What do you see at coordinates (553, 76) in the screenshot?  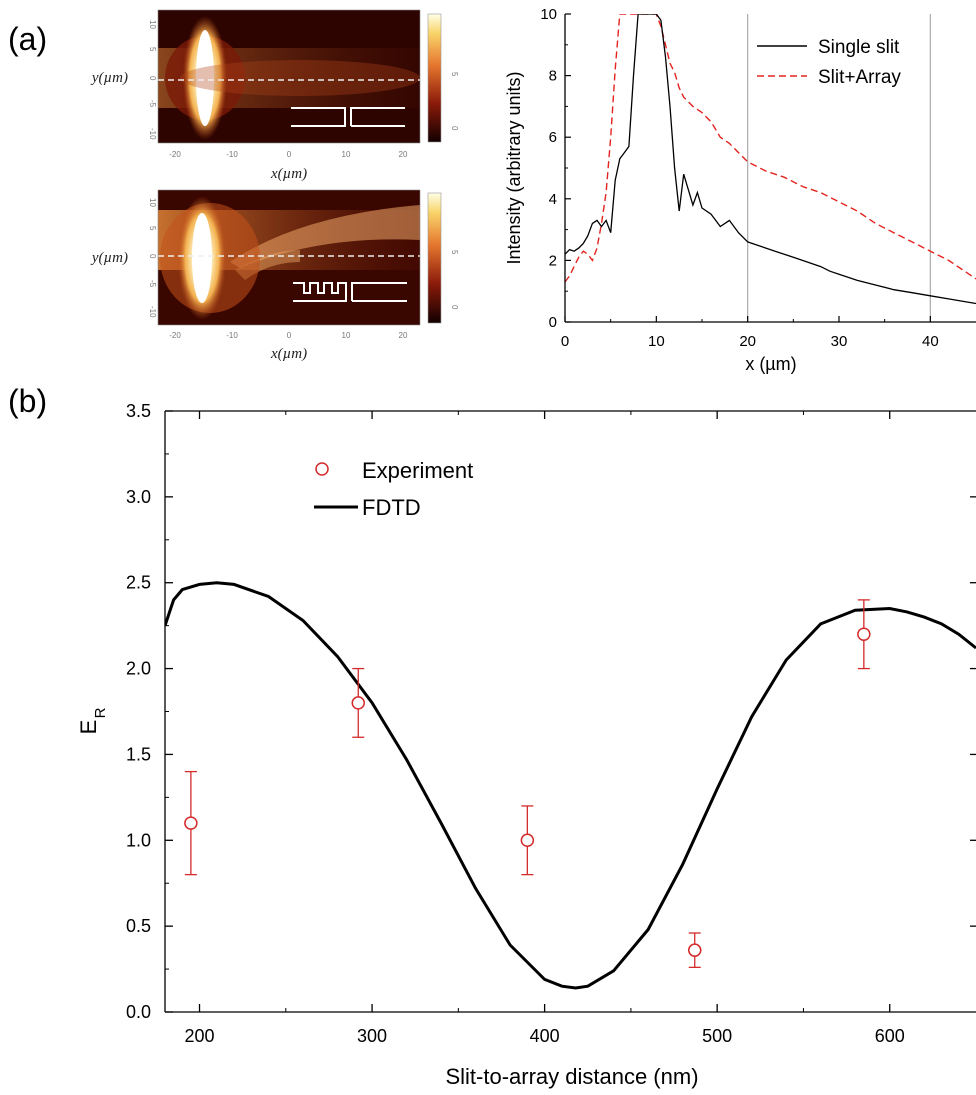 I see `top-ytick-label: 8` at bounding box center [553, 76].